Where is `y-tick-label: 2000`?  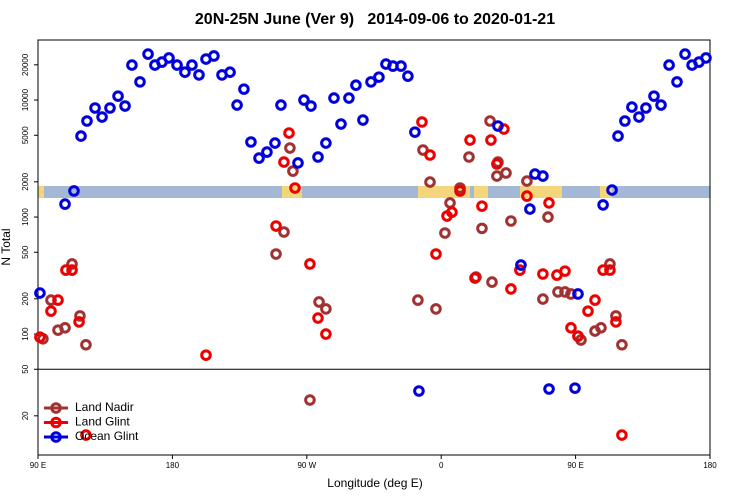
y-tick-label: 2000 is located at coordinates (25, 181).